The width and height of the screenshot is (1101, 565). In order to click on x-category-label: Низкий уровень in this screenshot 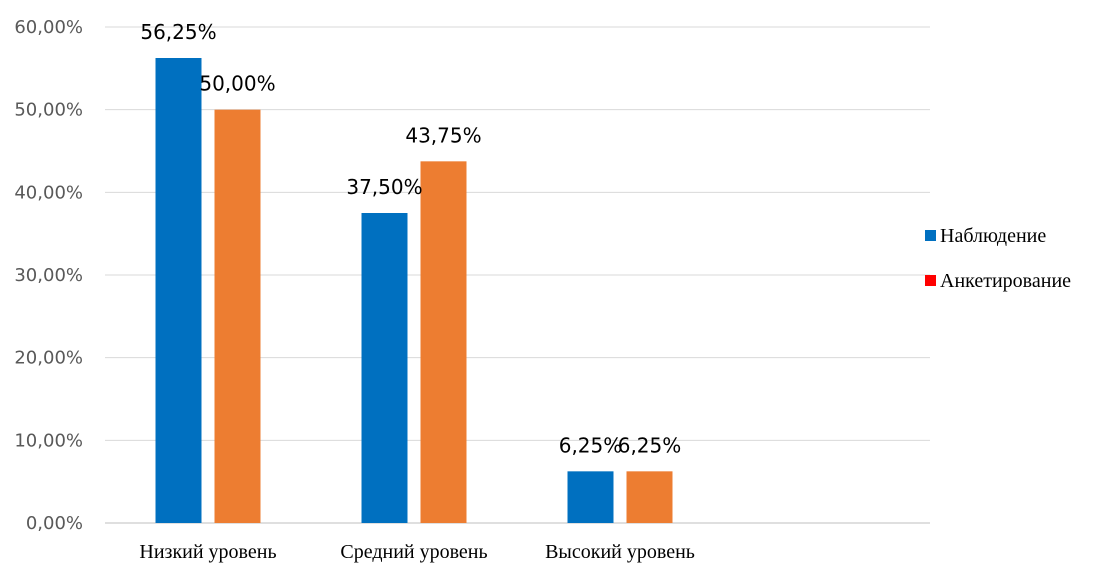, I will do `click(207, 552)`.